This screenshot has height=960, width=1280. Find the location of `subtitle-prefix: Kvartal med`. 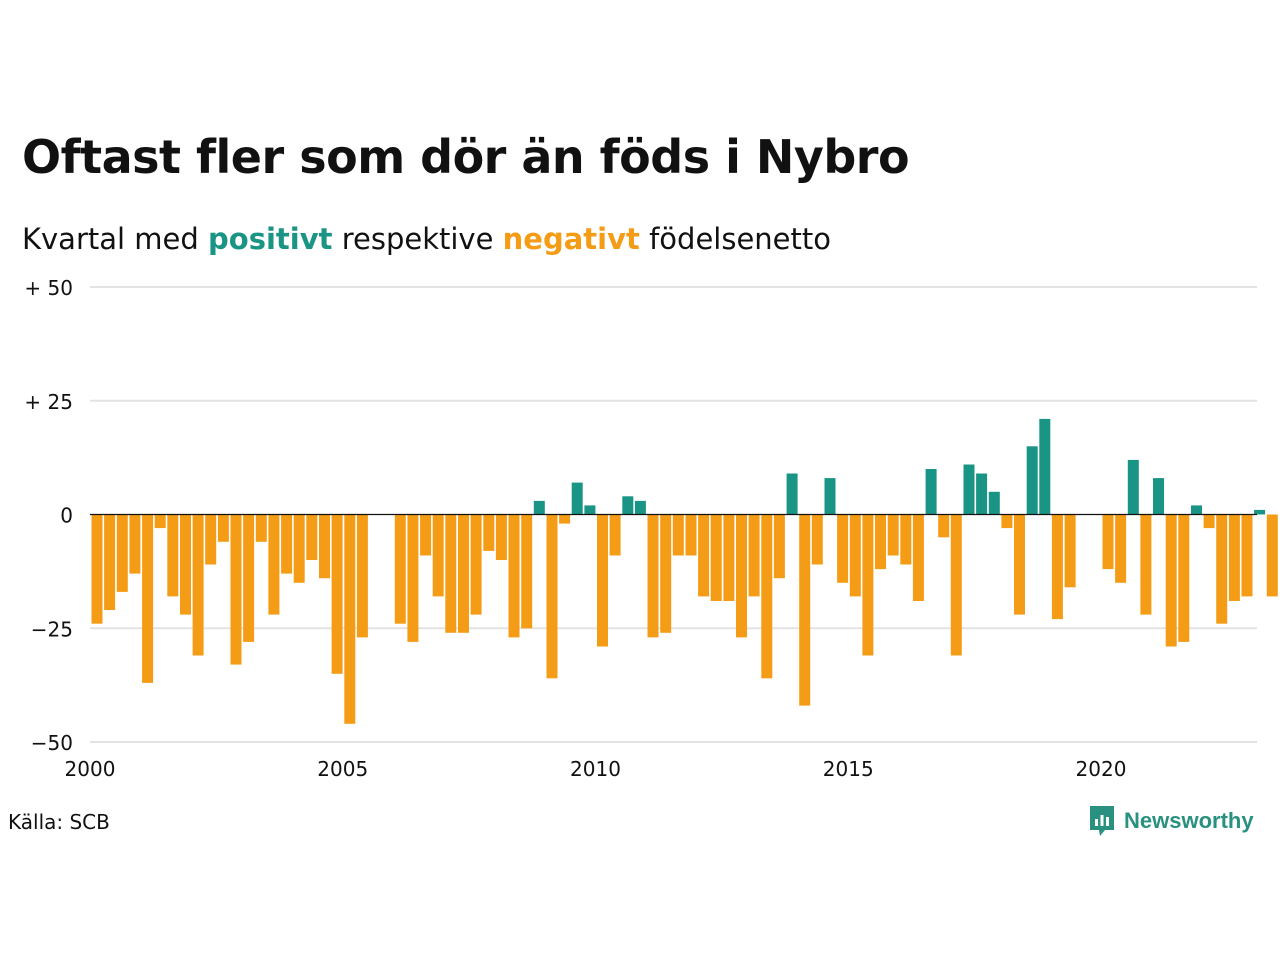

subtitle-prefix: Kvartal med is located at coordinates (115, 239).